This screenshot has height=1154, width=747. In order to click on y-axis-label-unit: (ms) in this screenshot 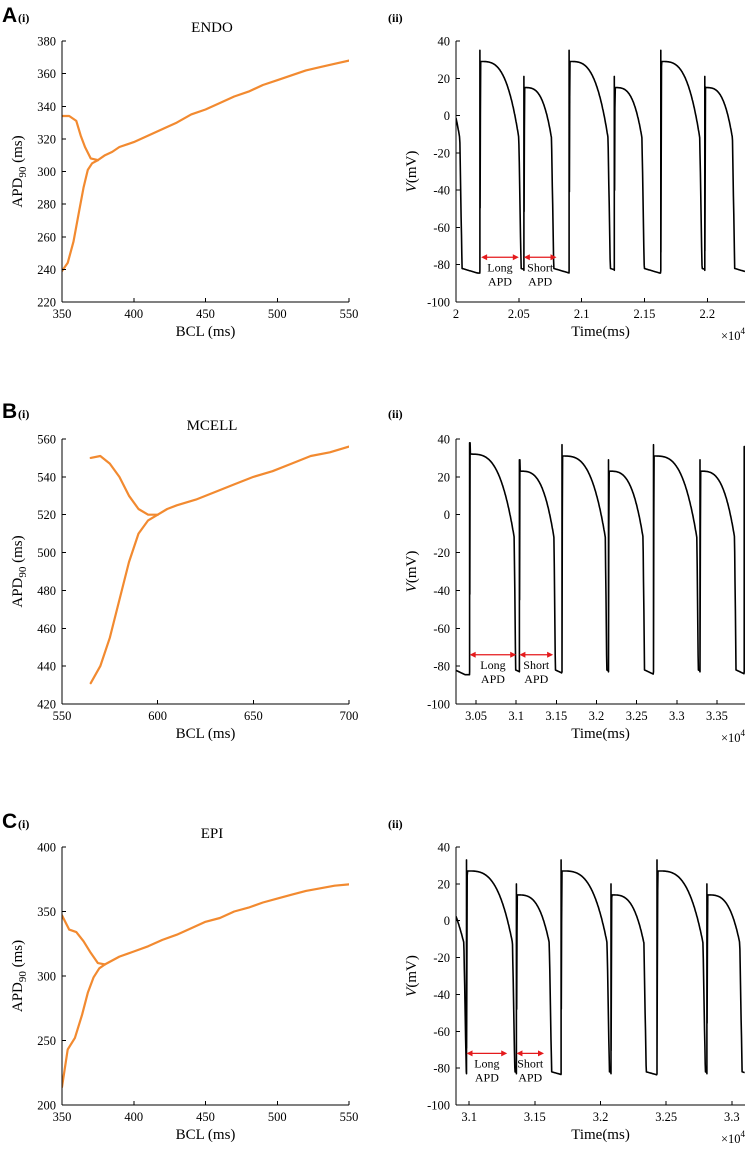, I will do `click(18, 955)`.